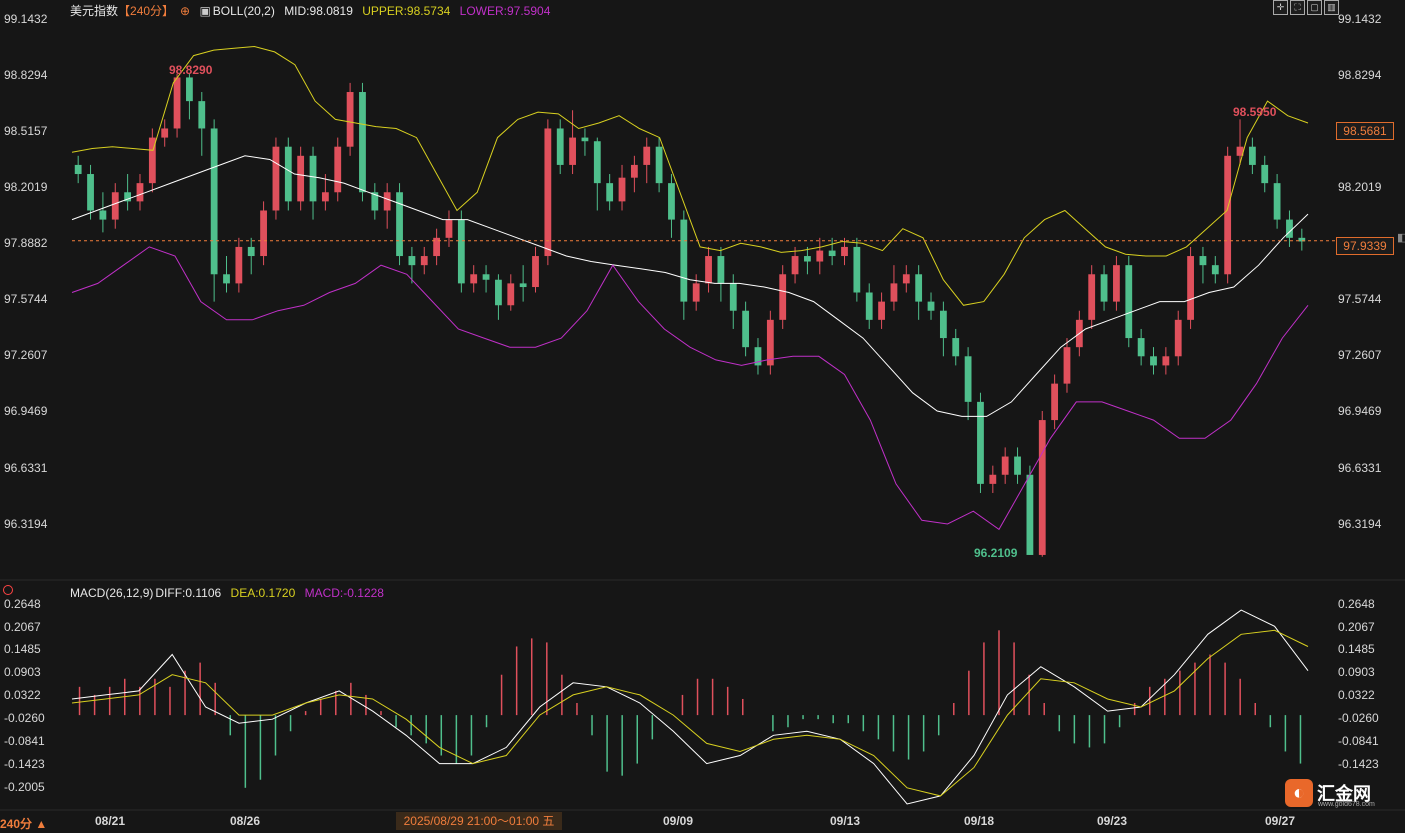 The image size is (1405, 833). I want to click on macd-tick: -0.2005, so click(24, 787).